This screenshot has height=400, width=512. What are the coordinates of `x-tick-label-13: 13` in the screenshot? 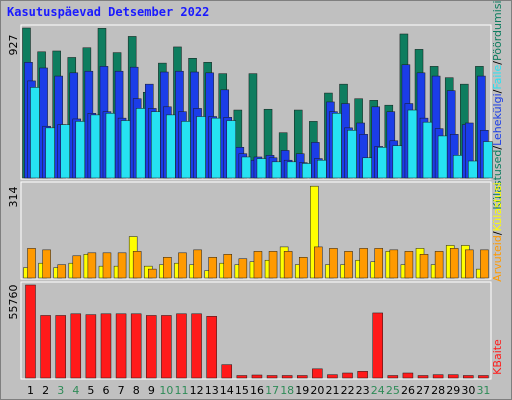 It's located at (212, 390).